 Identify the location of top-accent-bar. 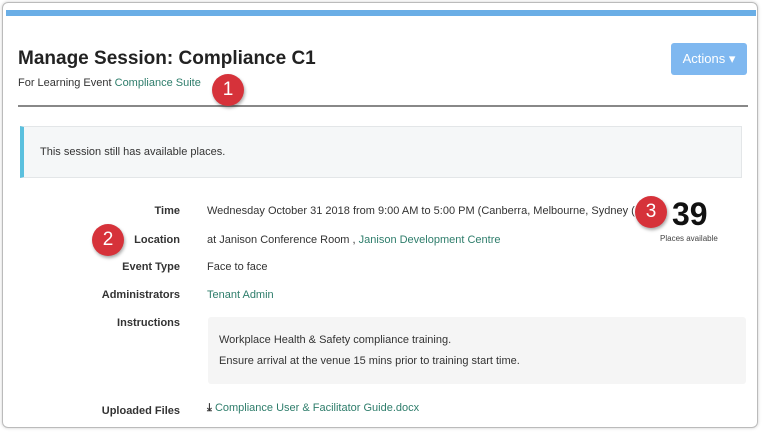
(381, 13).